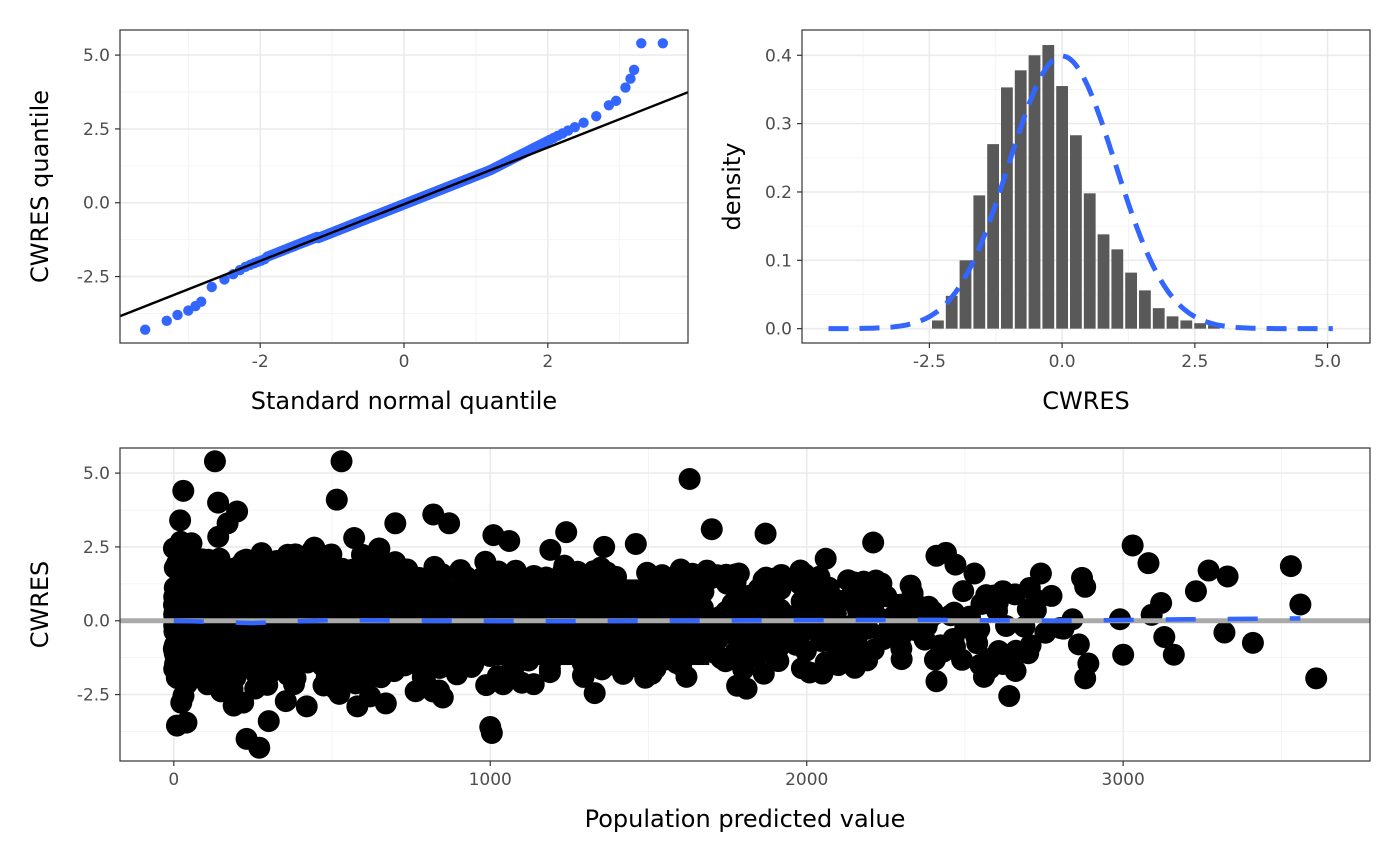 This screenshot has height=866, width=1400. Describe the element at coordinates (404, 362) in the screenshot. I see `qq-x-tick-label: 0` at that location.